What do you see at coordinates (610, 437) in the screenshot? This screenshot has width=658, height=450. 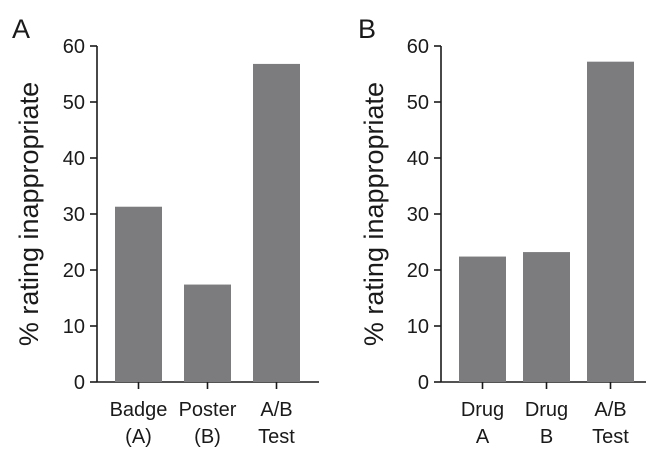 I see `panel-b-x-tick-label: Test` at bounding box center [610, 437].